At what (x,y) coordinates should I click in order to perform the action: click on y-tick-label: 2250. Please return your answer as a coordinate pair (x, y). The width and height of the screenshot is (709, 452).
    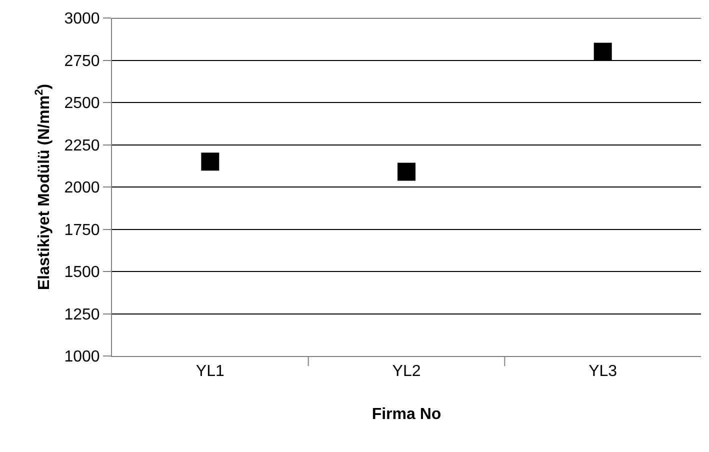
    Looking at the image, I should click on (82, 145).